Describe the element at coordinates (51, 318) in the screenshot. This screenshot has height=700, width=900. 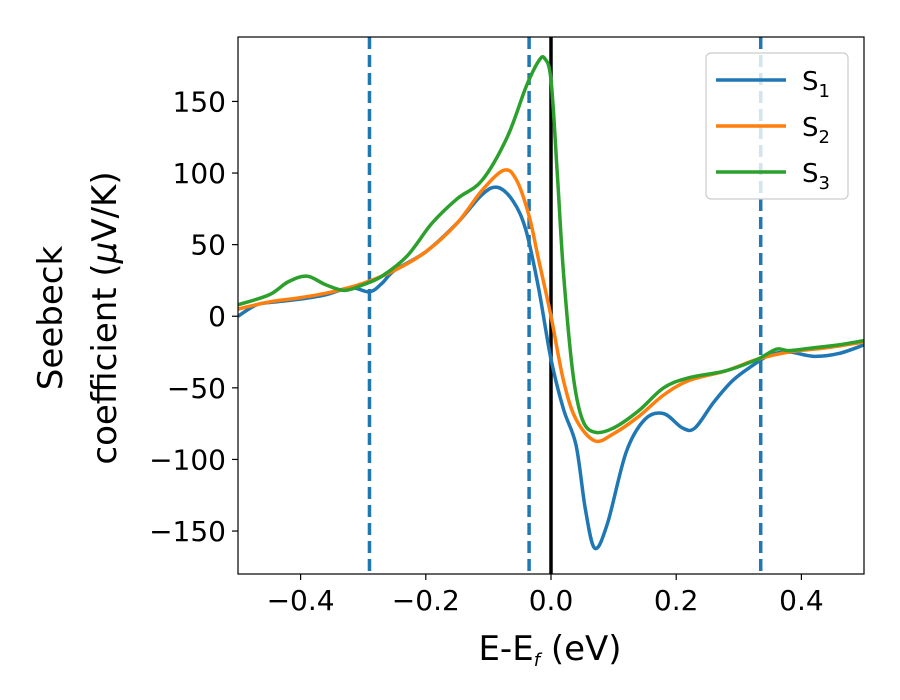
I see `y-axis-label-line1: Seebeck` at that location.